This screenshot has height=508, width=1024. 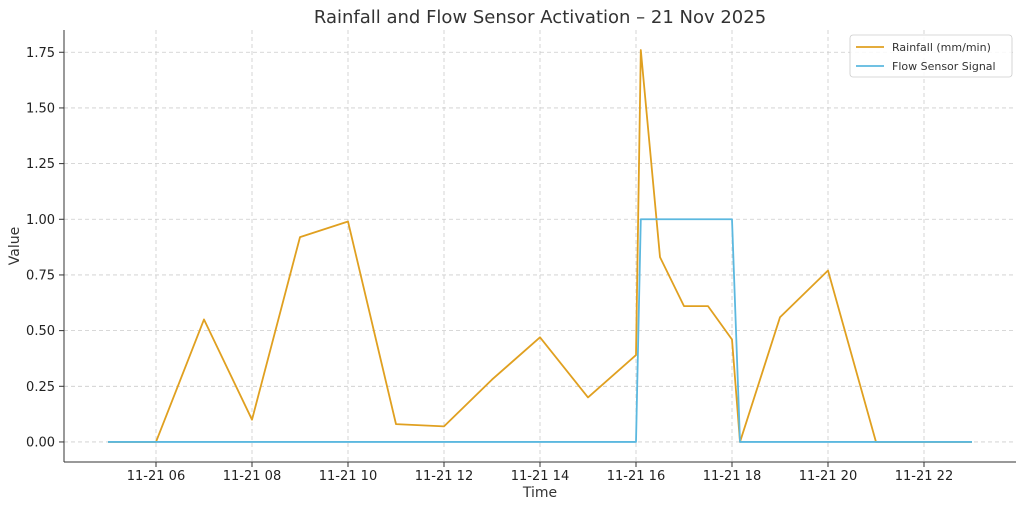 I want to click on legend: Rainfall (mm/min) Flow Sensor Signal, so click(x=931, y=56).